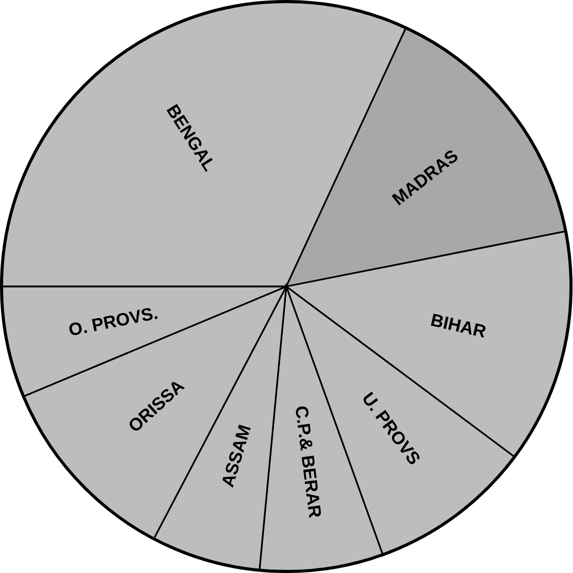 The width and height of the screenshot is (573, 573). I want to click on slice-label: O. PROVS., so click(114, 322).